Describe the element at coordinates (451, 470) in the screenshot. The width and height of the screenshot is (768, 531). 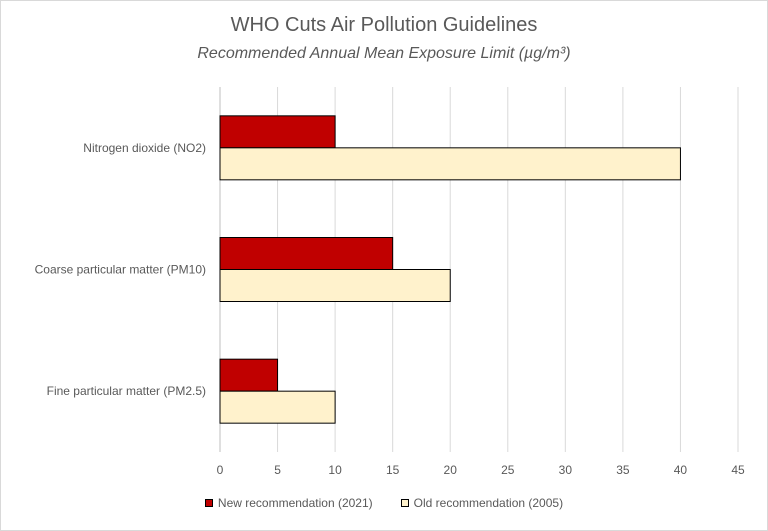
I see `x-tick-label: 20` at that location.